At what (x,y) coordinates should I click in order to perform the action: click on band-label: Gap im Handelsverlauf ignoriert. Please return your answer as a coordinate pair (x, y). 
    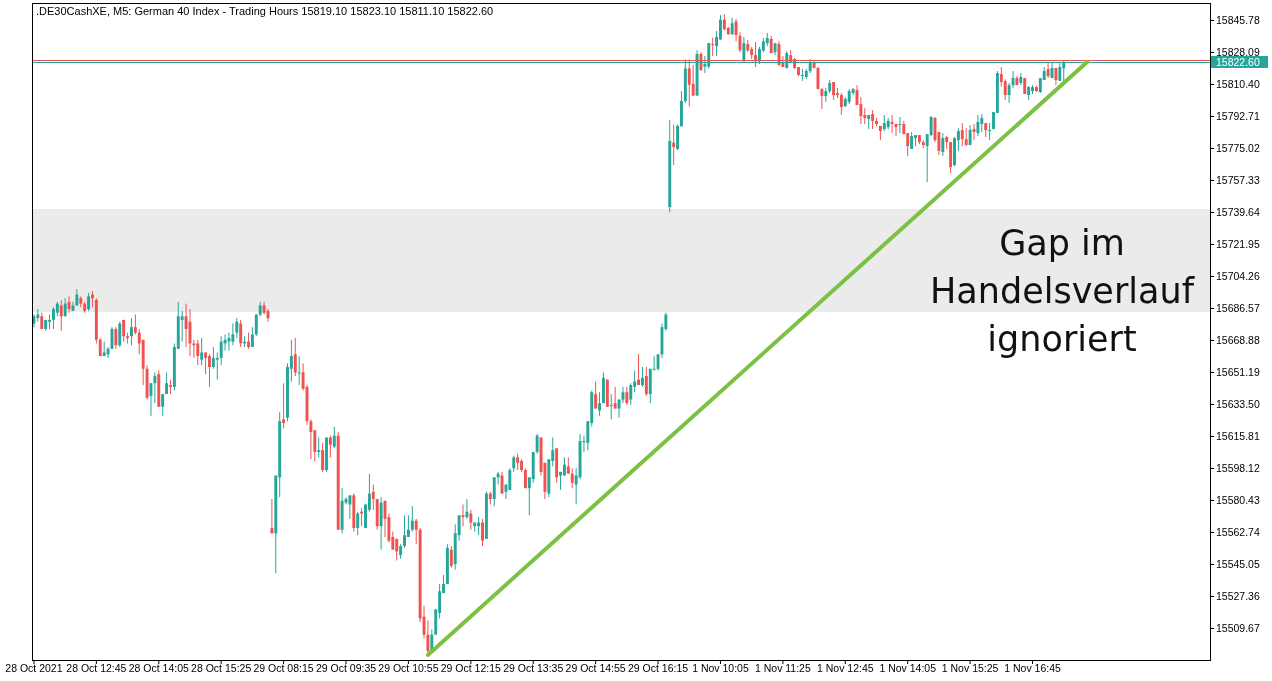
    Looking at the image, I should click on (1062, 291).